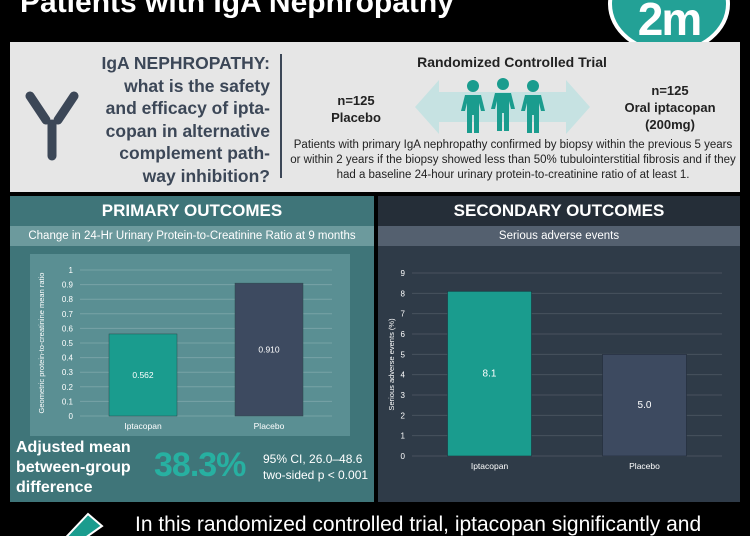  Describe the element at coordinates (68, 343) in the screenshot. I see `y-tick-label: 0.5` at that location.